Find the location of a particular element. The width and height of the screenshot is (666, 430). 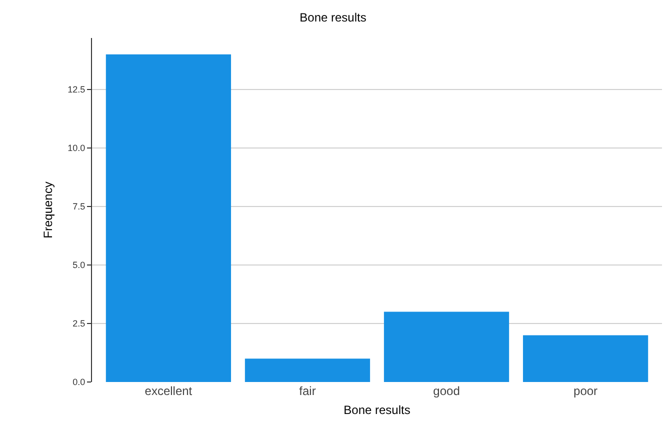

y-tick-label: 5.0 is located at coordinates (79, 265).